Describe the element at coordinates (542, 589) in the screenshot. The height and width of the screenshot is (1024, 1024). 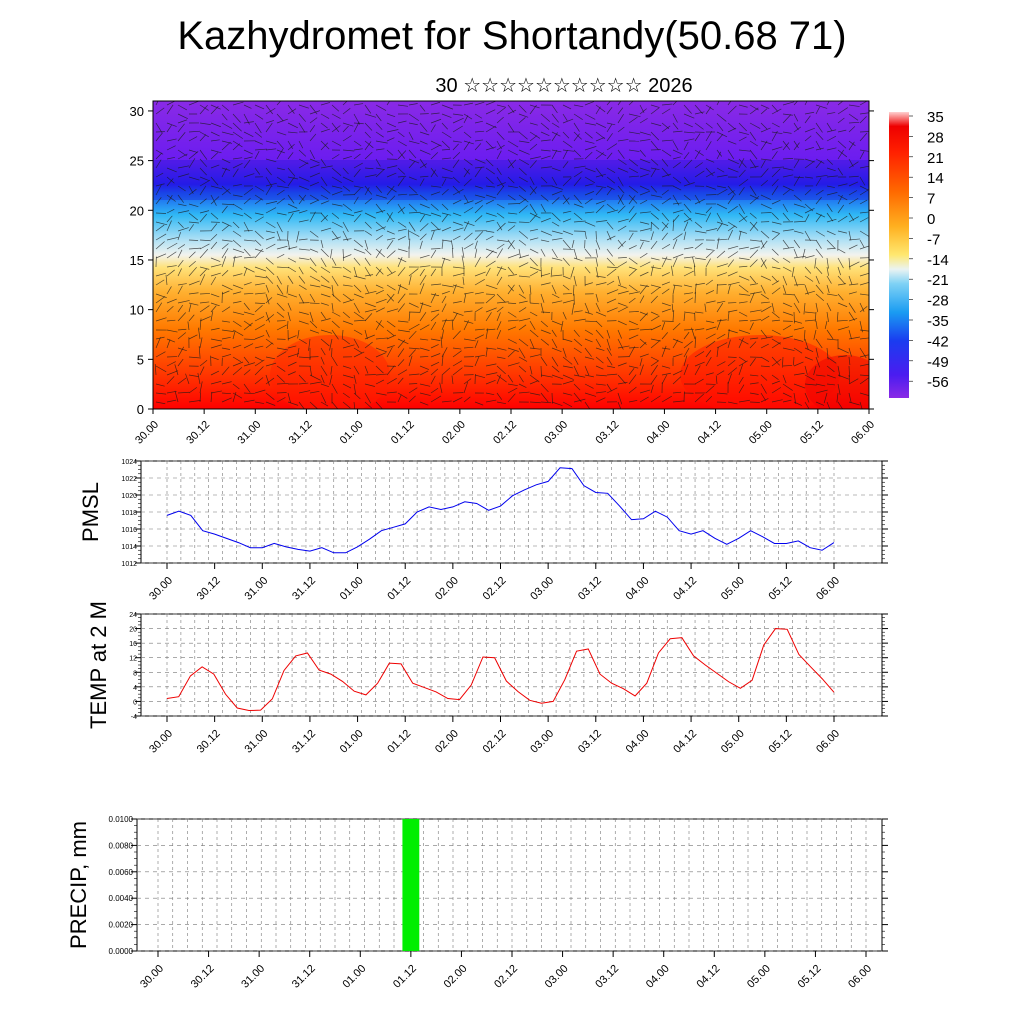
I see `x-tick-label: 03.00` at that location.